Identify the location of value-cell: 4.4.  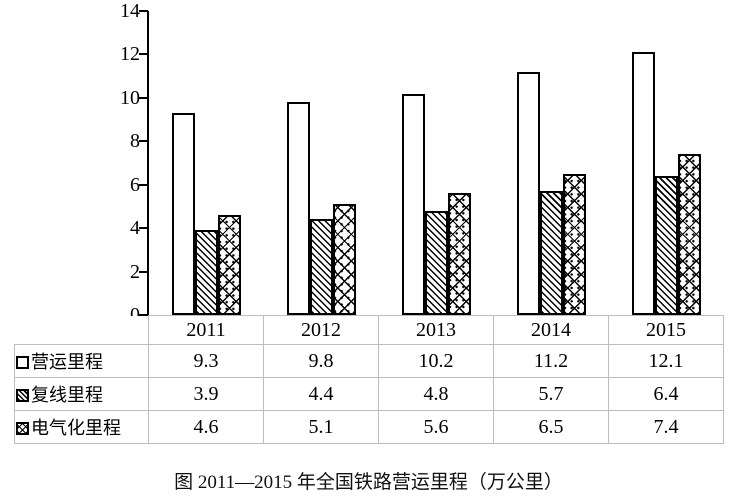
(321, 394).